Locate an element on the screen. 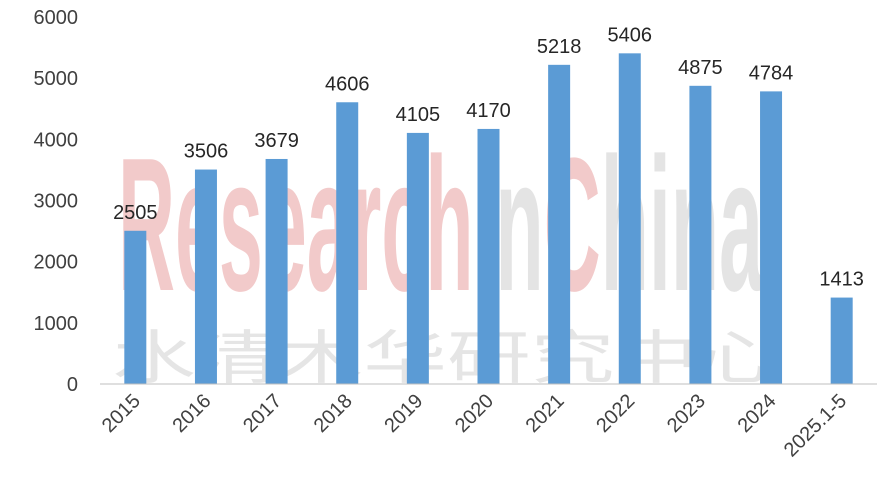 This screenshot has height=499, width=887. x-tick-label: 2015 is located at coordinates (121, 413).